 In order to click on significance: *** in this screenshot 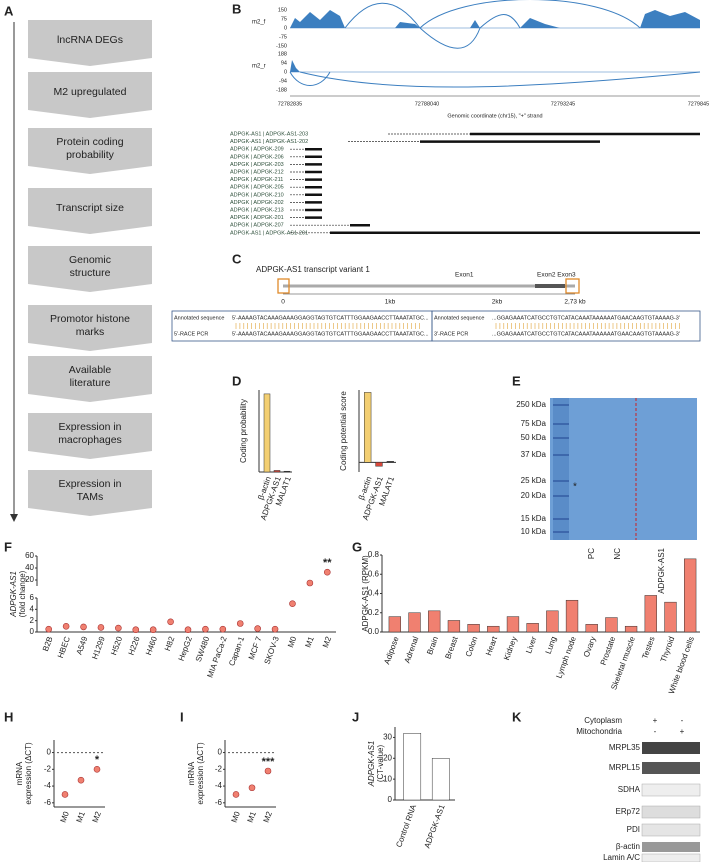, I will do `click(269, 762)`.